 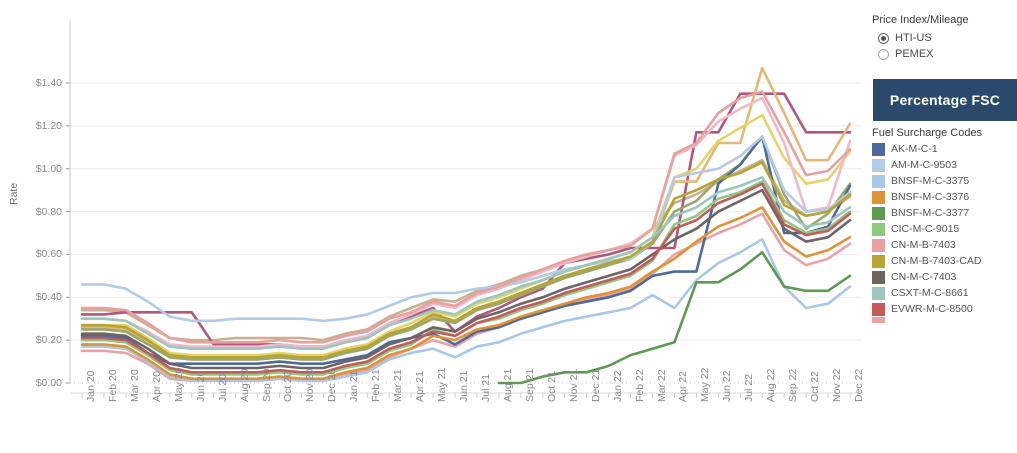 What do you see at coordinates (200, 386) in the screenshot?
I see `x-tick-label: Jun 20` at bounding box center [200, 386].